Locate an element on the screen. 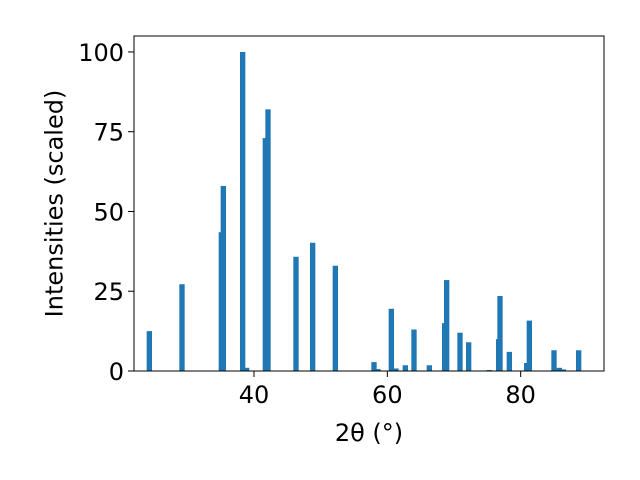 The height and width of the screenshot is (480, 640). x-tick-label: 80 is located at coordinates (520, 395).